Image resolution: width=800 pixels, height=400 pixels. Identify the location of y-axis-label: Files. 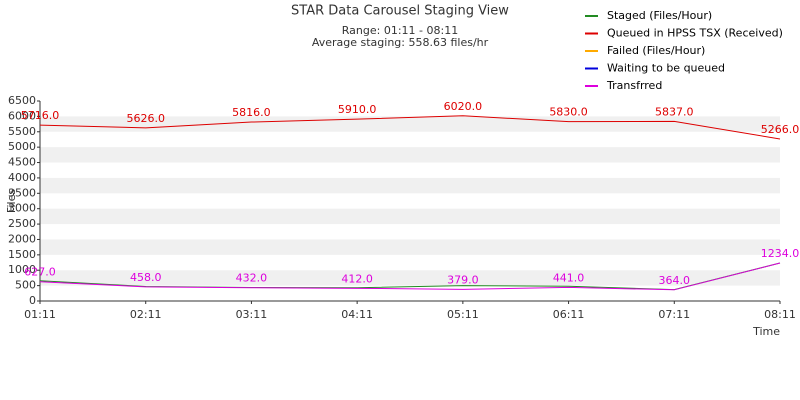
(11, 201).